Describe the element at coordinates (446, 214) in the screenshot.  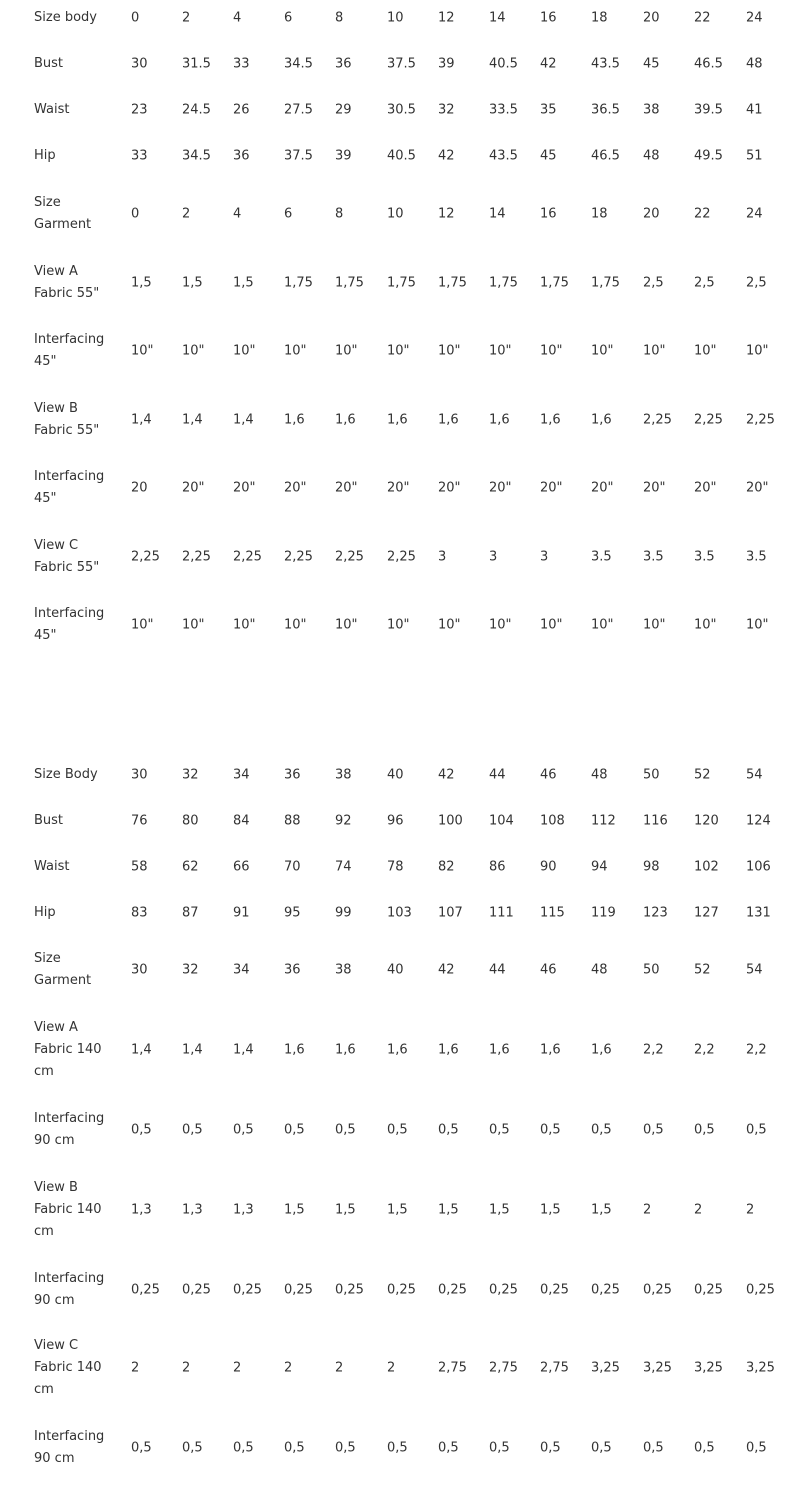
I see `table-cell: 12` at that location.